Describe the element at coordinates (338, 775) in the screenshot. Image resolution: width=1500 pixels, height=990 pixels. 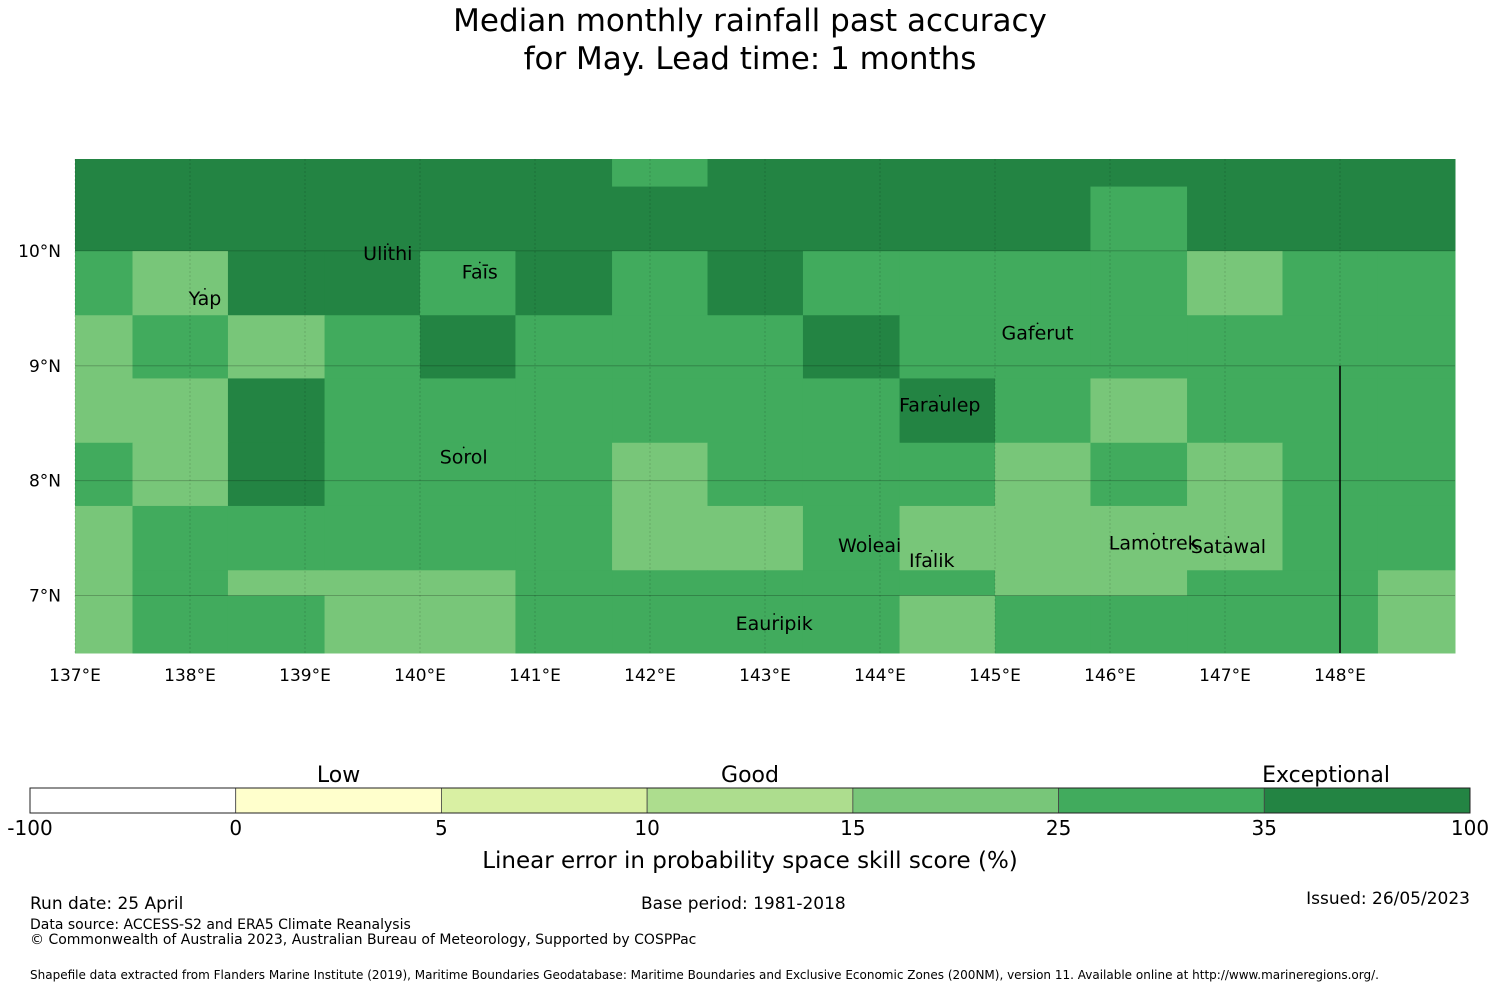
I see `colorbar-category-label: Low` at that location.